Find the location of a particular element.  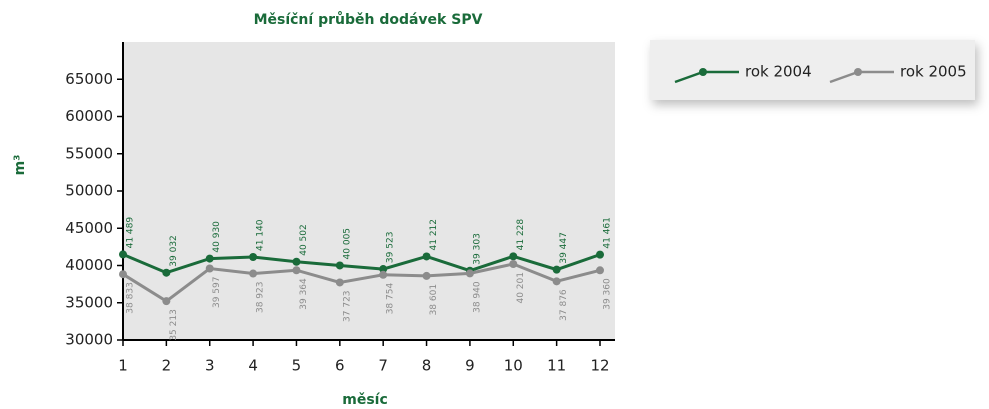

x-tick-label: 6 is located at coordinates (340, 366).